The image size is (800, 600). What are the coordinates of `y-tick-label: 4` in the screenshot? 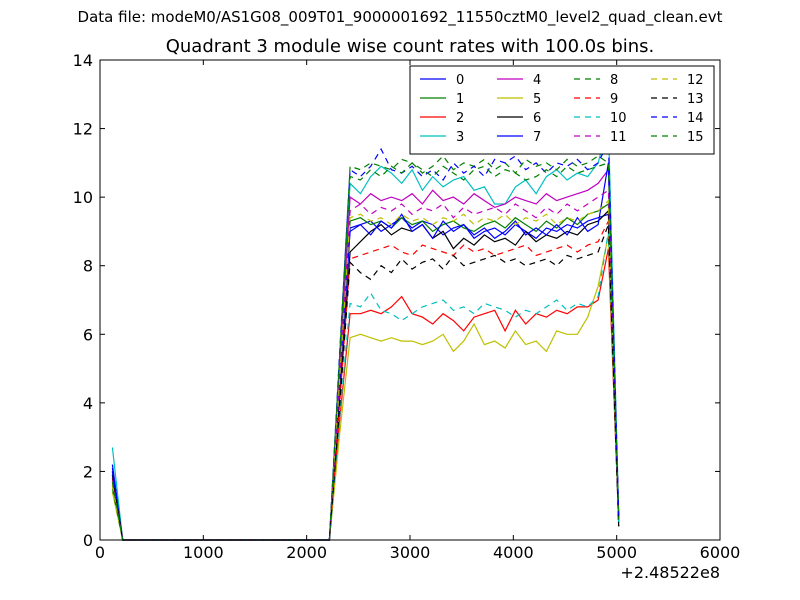 It's located at (88, 403).